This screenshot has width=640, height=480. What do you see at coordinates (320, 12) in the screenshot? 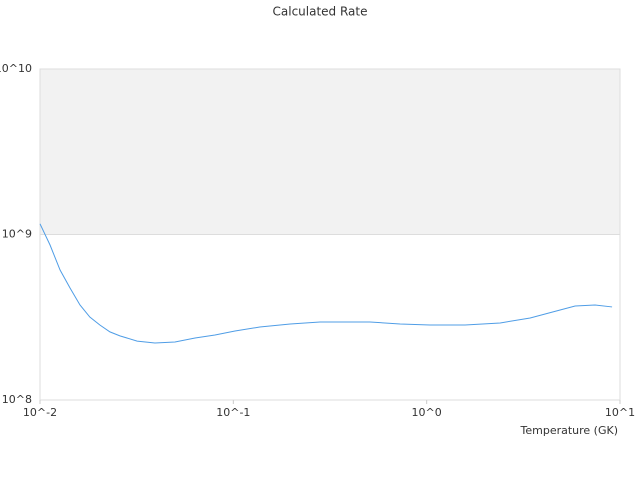
I see `chart-title: Calculated Rate` at bounding box center [320, 12].